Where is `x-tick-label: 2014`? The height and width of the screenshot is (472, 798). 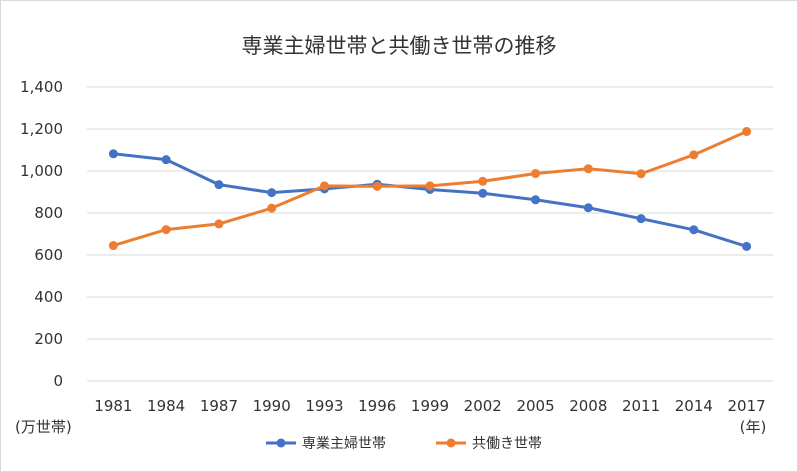
x-tick-label: 2014 is located at coordinates (694, 406).